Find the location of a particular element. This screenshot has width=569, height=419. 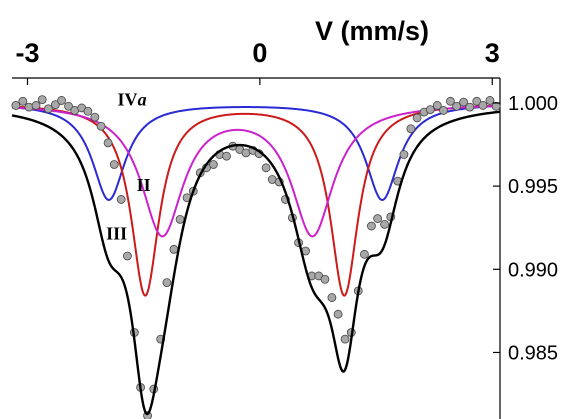

component-label-iva: IVa is located at coordinates (132, 99).